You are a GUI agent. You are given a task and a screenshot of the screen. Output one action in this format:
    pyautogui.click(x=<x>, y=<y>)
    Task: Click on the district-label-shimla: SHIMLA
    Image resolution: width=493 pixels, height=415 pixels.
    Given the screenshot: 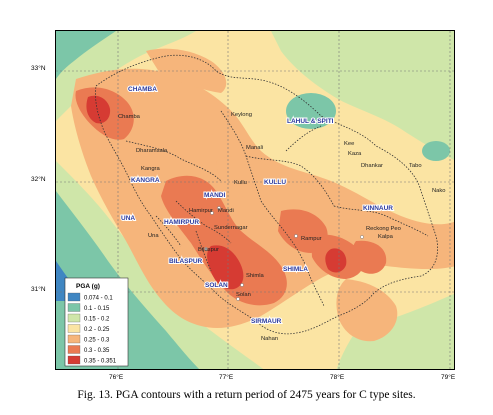 What is the action you would take?
    pyautogui.click(x=295, y=269)
    